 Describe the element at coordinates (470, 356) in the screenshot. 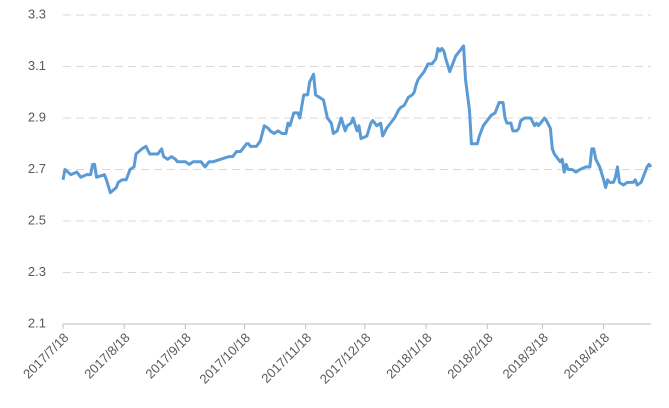

I see `x-tick-label: 2018/2/18` at that location.